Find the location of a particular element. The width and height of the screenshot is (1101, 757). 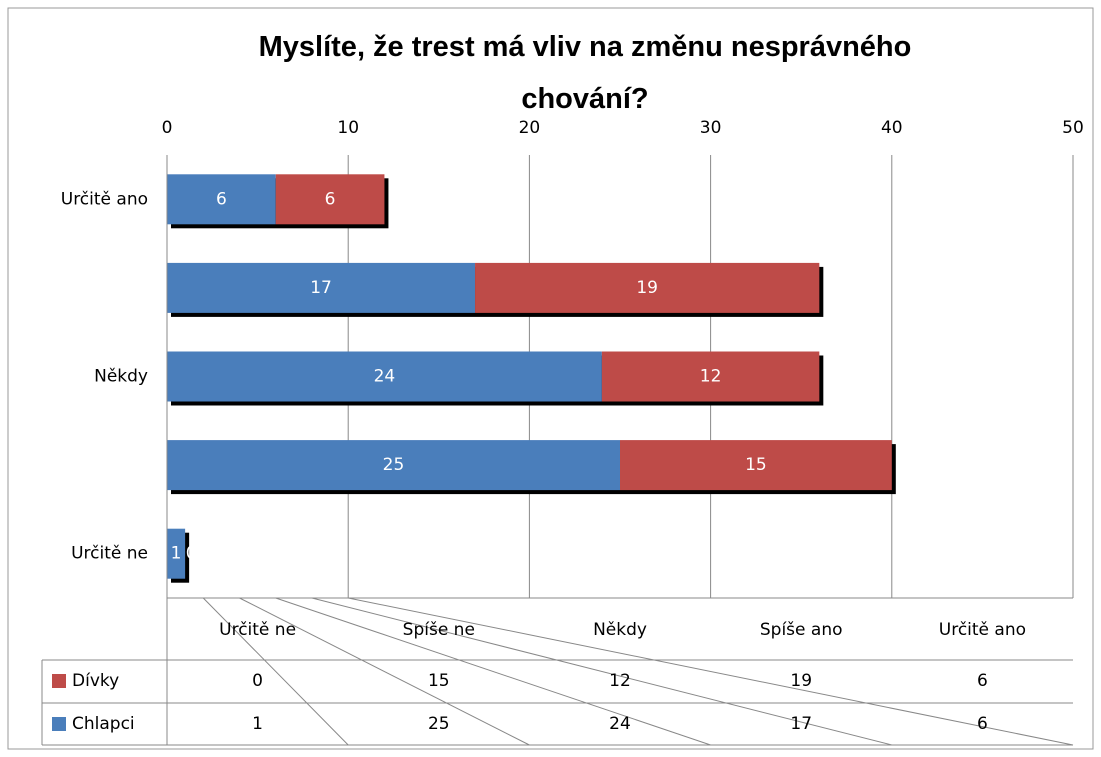

y-tick-label: Určitě ne is located at coordinates (109, 554).